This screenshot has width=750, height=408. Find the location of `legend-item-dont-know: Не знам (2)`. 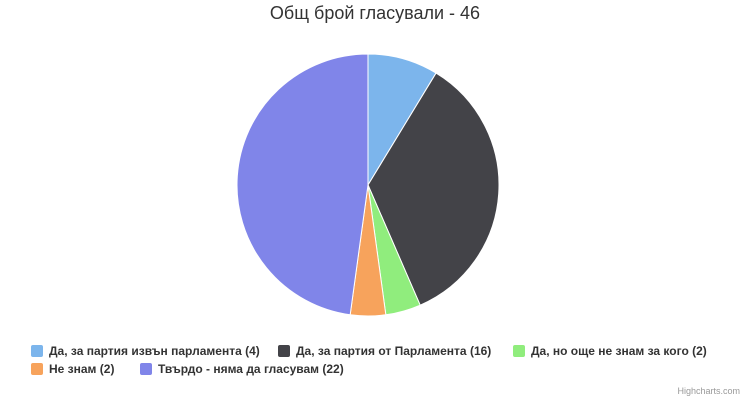

legend-item-dont-know: Не знам (2) is located at coordinates (72, 369).